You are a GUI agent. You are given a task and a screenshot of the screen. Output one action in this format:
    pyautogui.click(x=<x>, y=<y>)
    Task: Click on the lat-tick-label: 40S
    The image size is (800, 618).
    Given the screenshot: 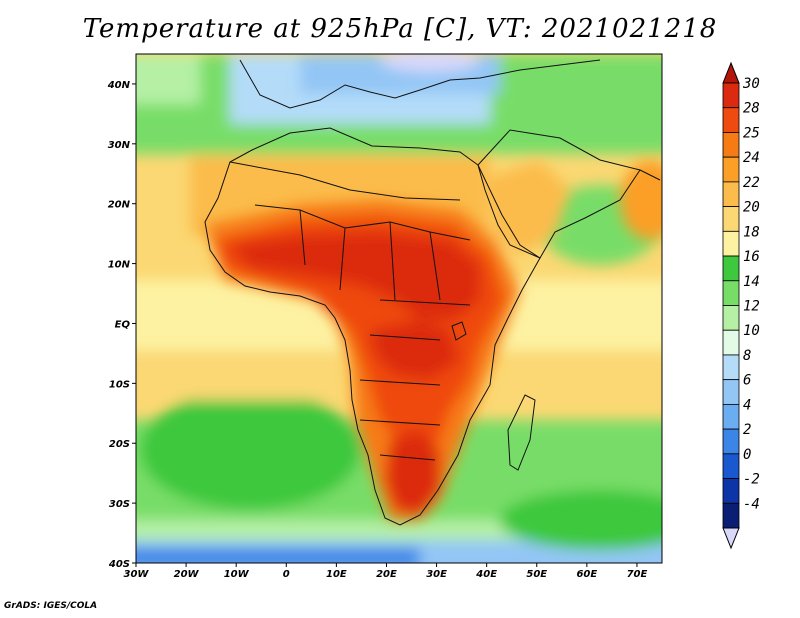 What is the action you would take?
    pyautogui.click(x=119, y=564)
    